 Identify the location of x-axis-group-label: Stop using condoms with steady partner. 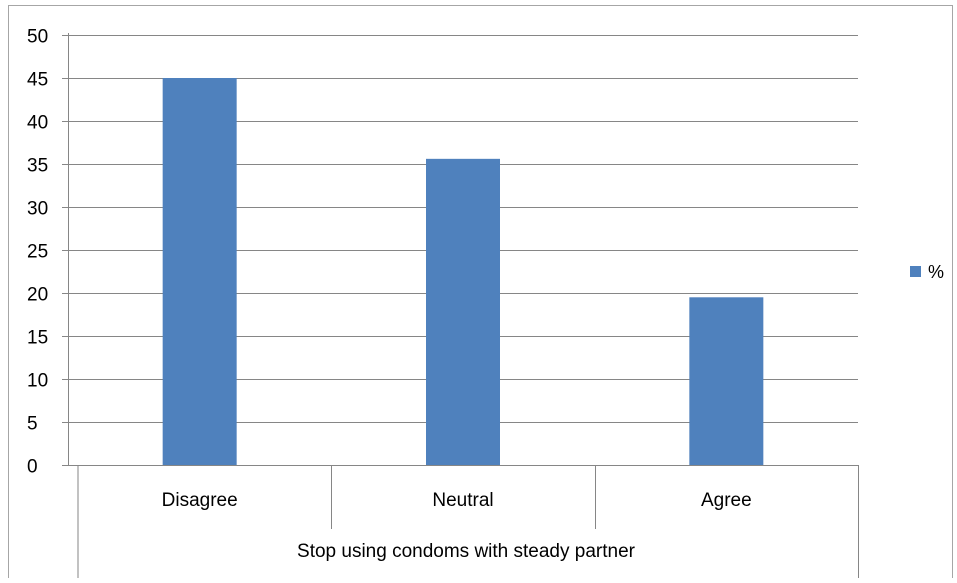
(466, 551).